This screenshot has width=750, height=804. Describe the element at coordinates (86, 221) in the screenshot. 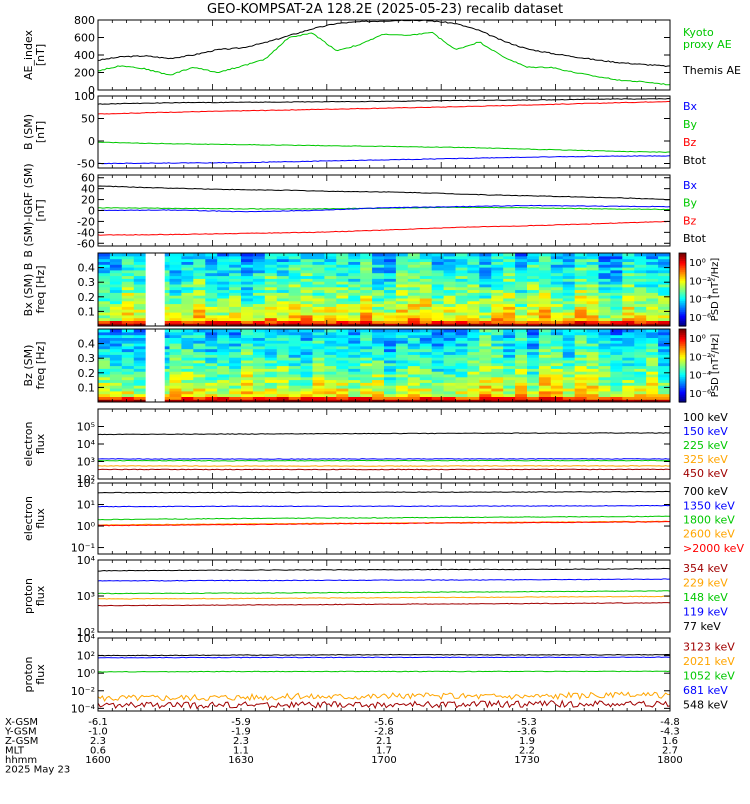

I see `y-tick-label: -20` at that location.